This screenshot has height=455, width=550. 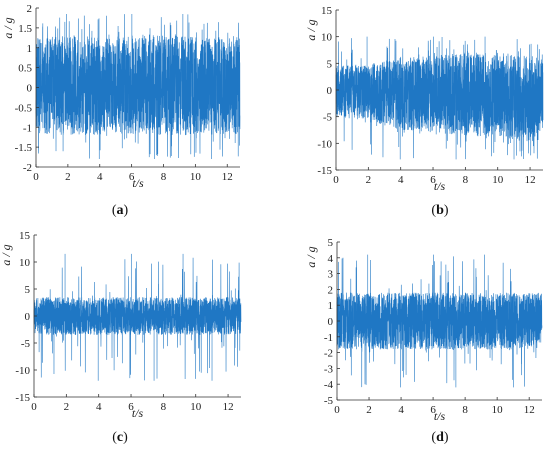 What do you see at coordinates (329, 369) in the screenshot?
I see `y-tick-label: -3` at bounding box center [329, 369].